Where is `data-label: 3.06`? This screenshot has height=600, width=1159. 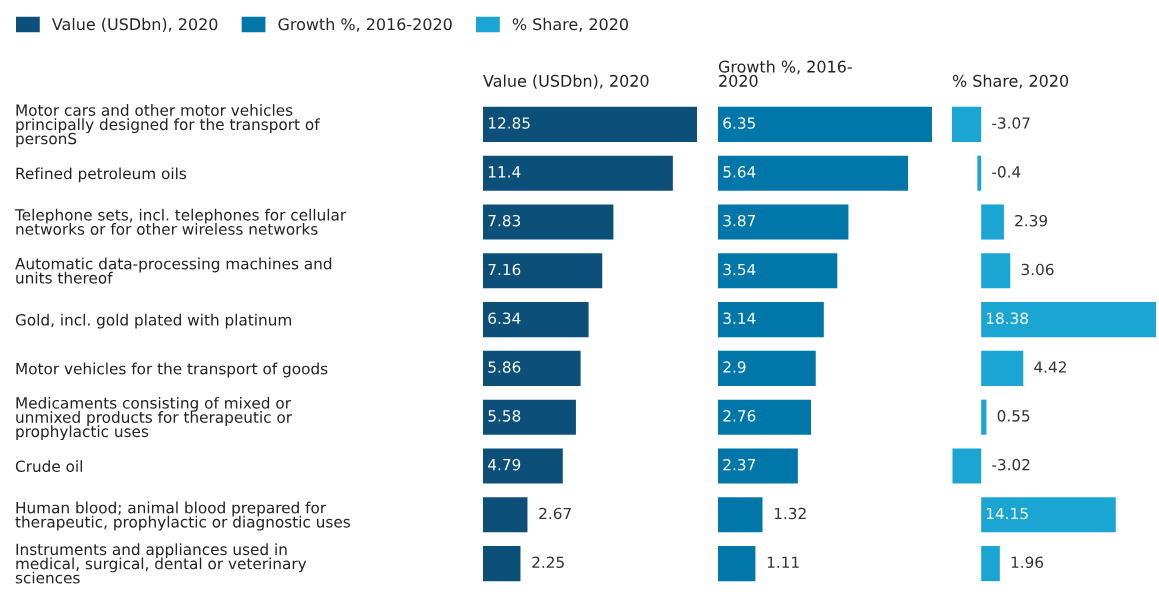 data-label: 3.06 is located at coordinates (1037, 269).